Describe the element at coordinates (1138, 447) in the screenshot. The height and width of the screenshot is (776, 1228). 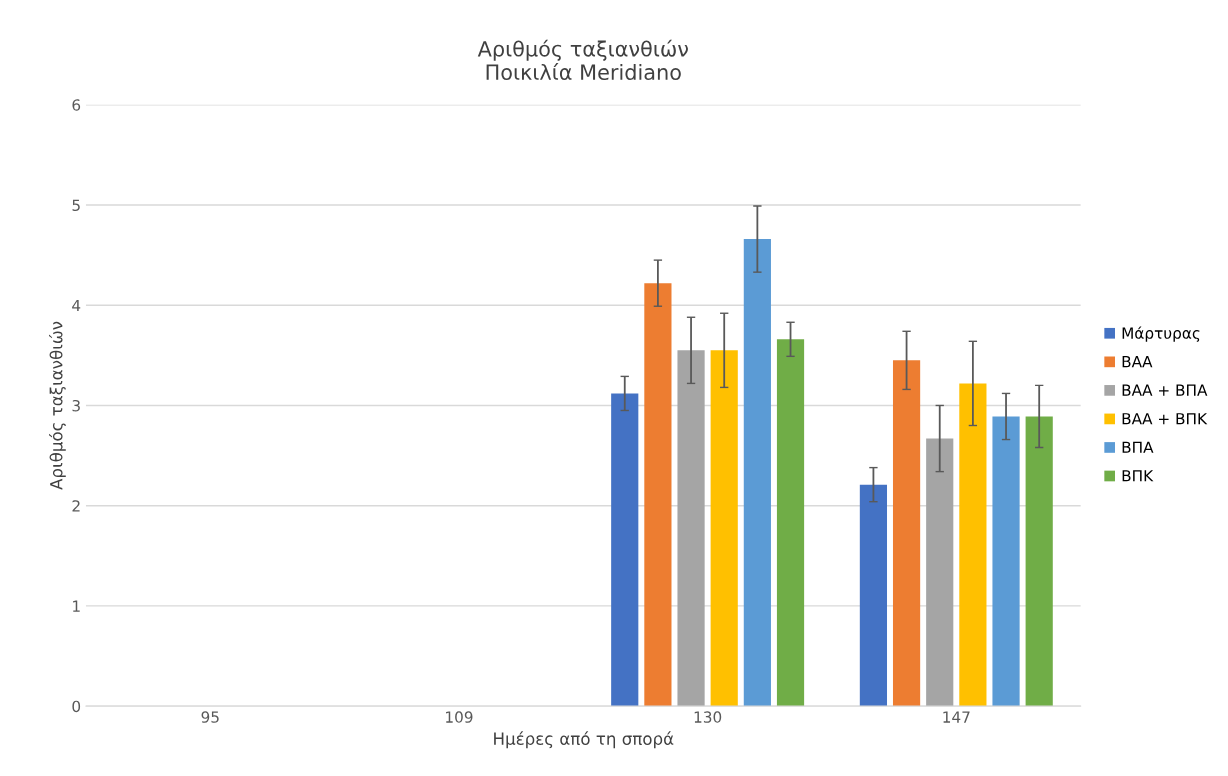
I see `legend-label: ΒΠΑ` at that location.